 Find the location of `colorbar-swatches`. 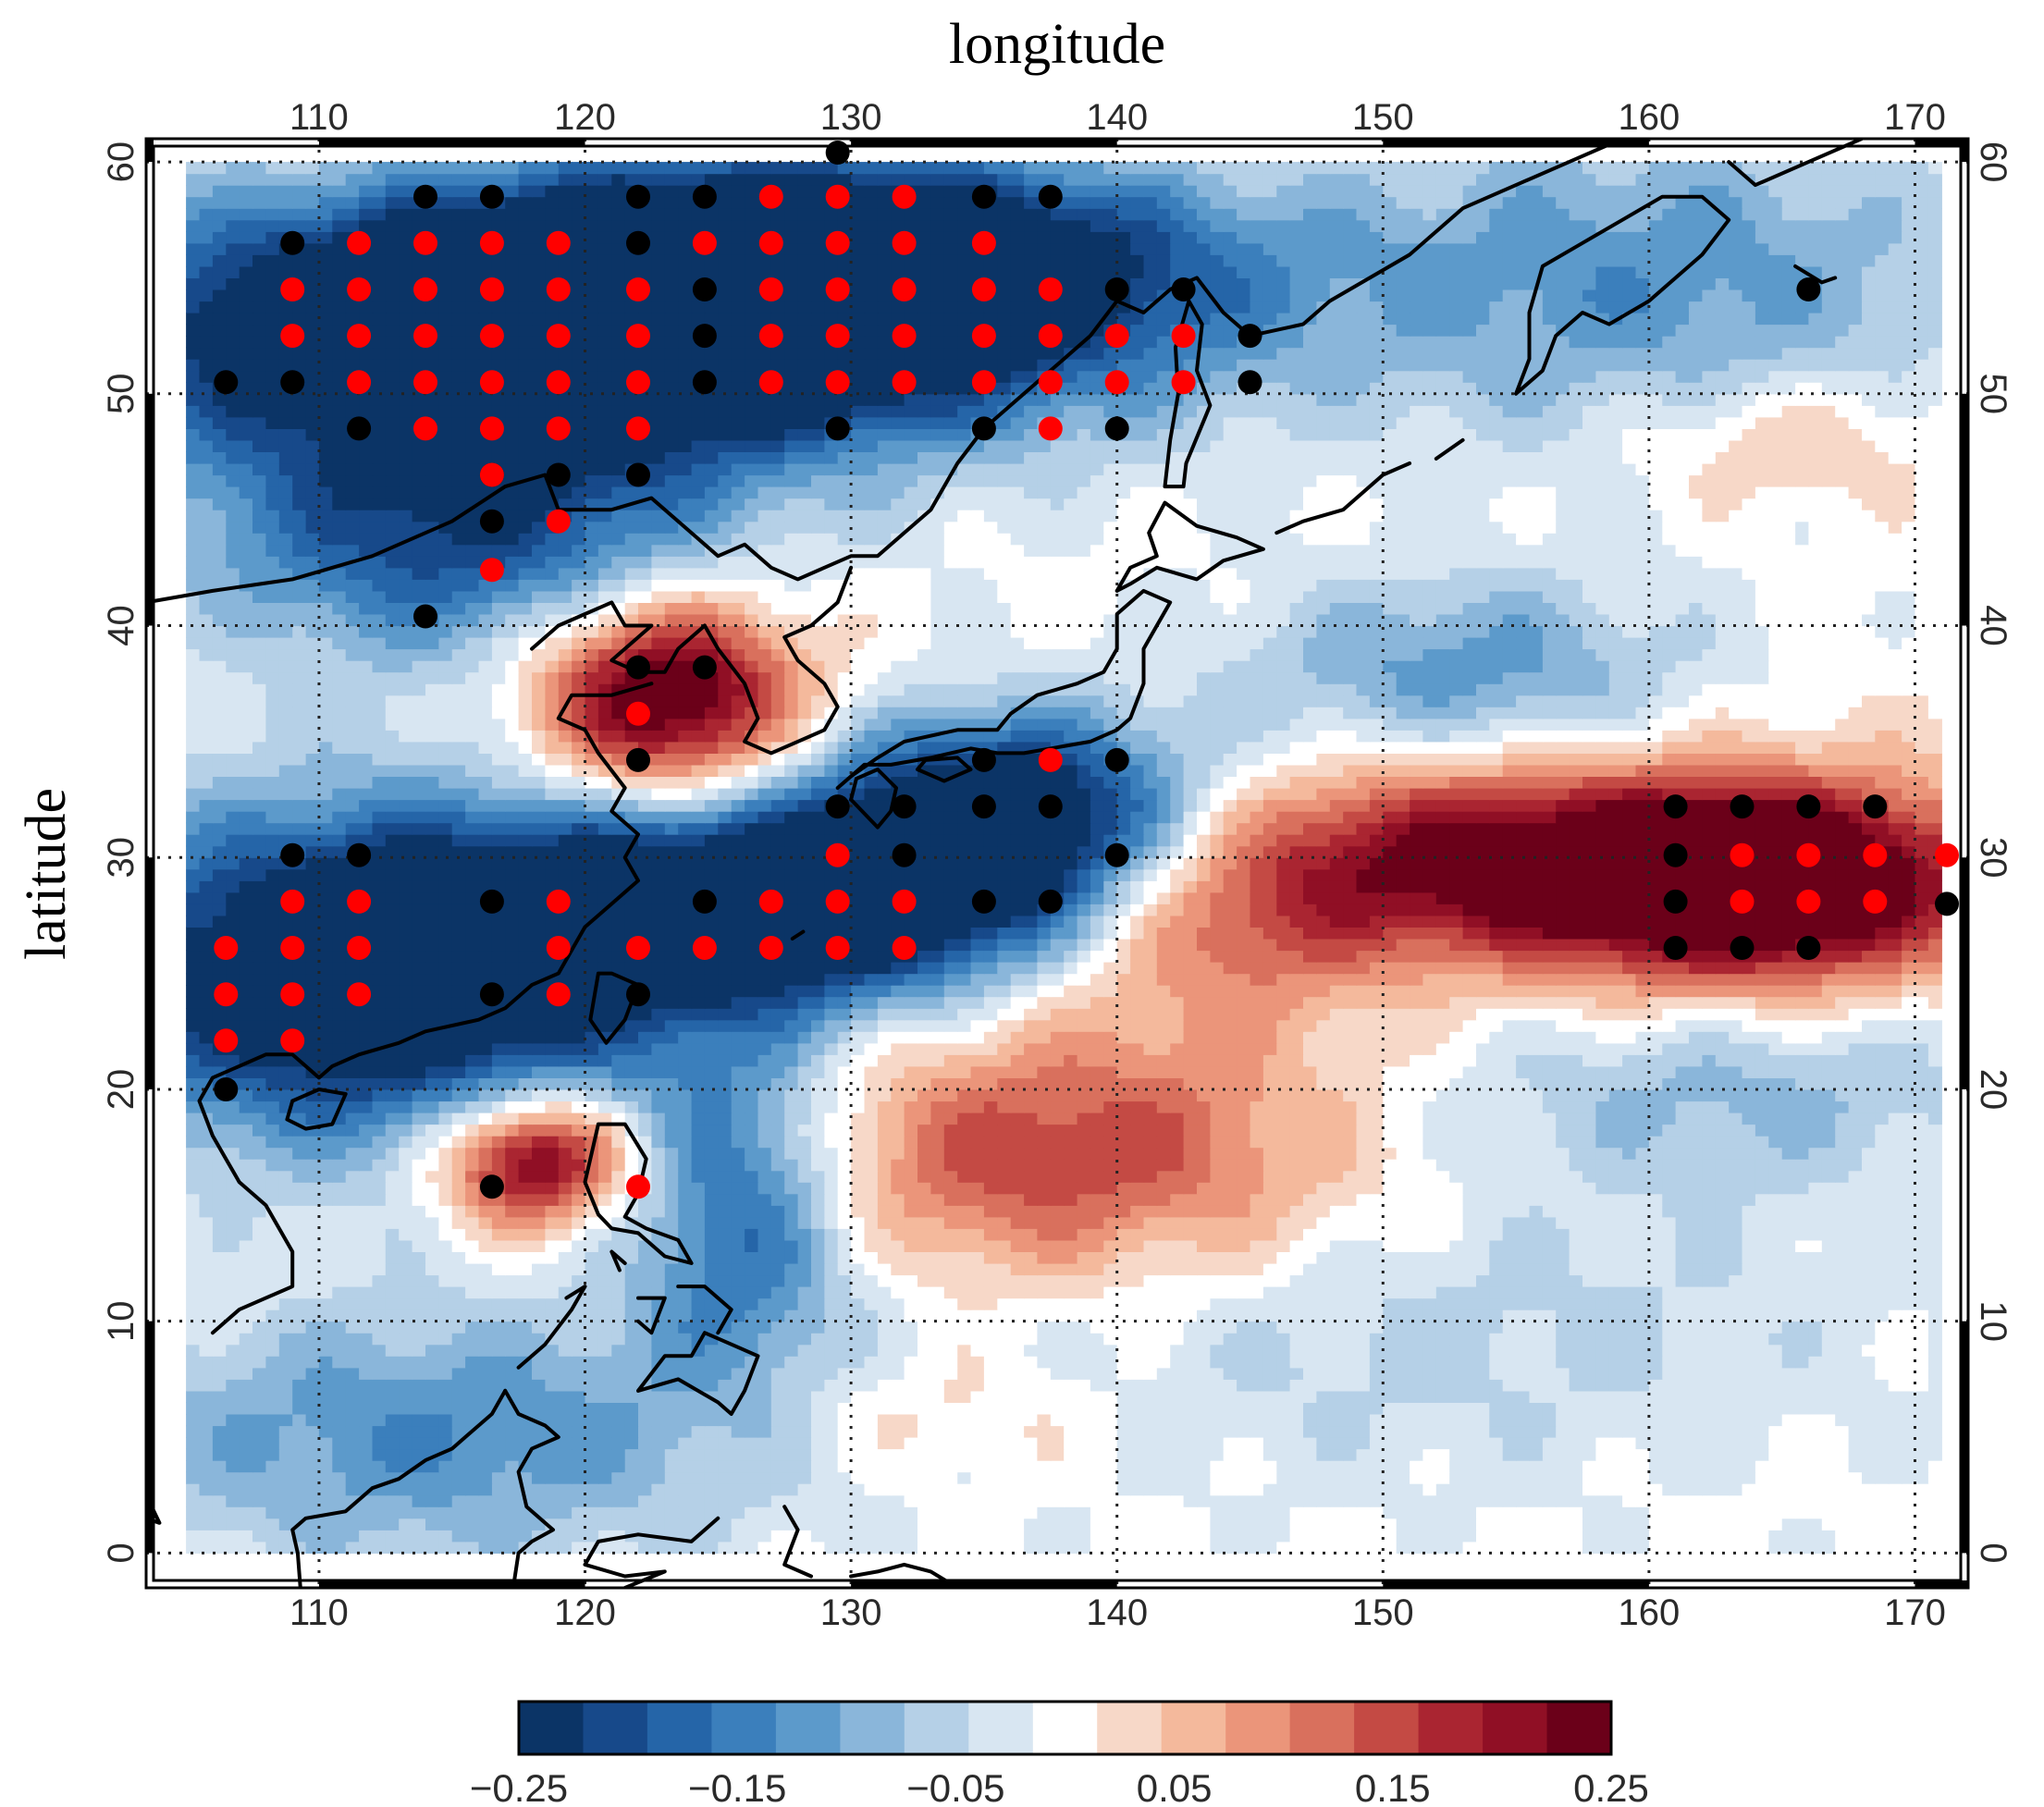

colorbar-swatches is located at coordinates (1065, 1728).